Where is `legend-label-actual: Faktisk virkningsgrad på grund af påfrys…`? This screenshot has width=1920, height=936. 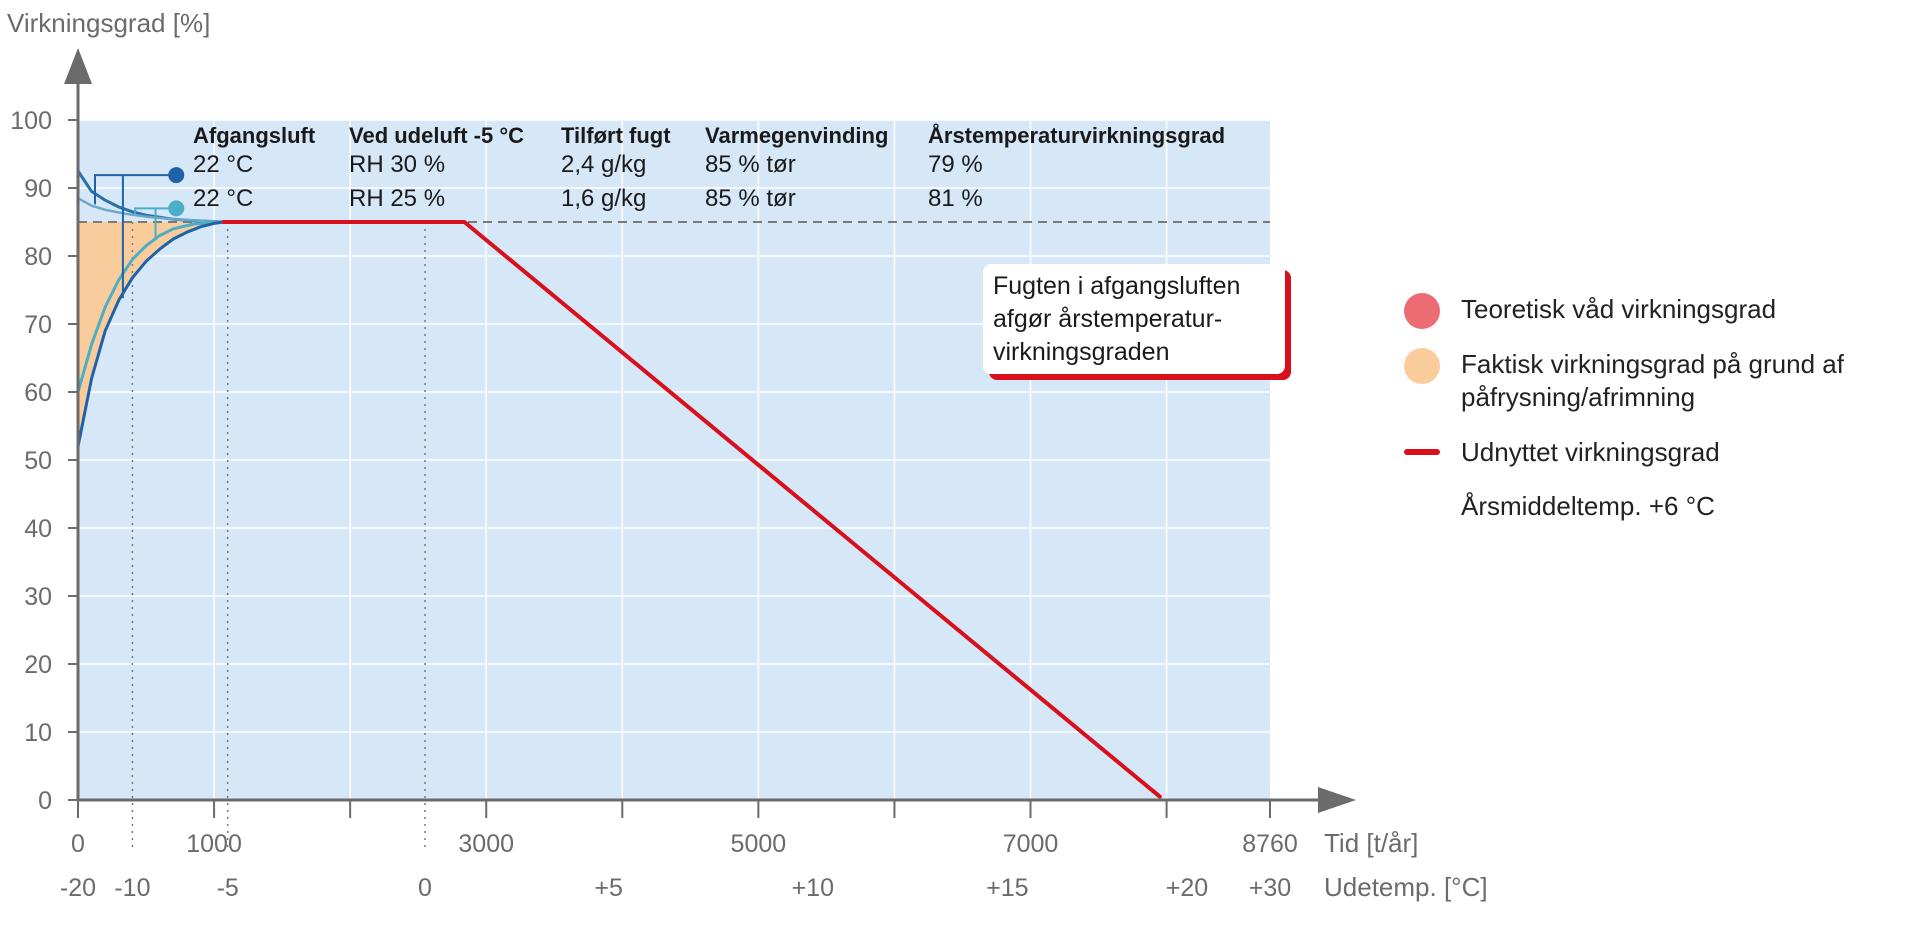 legend-label-actual: Faktisk virkningsgrad på grund af påfrys… is located at coordinates (1652, 380).